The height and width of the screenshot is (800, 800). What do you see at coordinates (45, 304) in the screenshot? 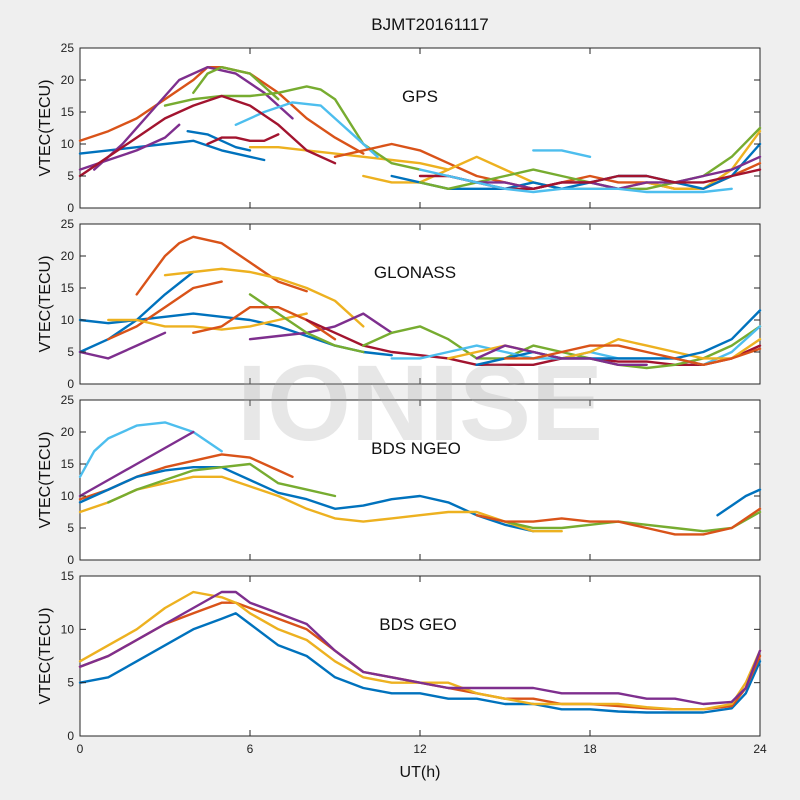
I see `ylabel-glonass: VTEC(TECU)` at bounding box center [45, 304].